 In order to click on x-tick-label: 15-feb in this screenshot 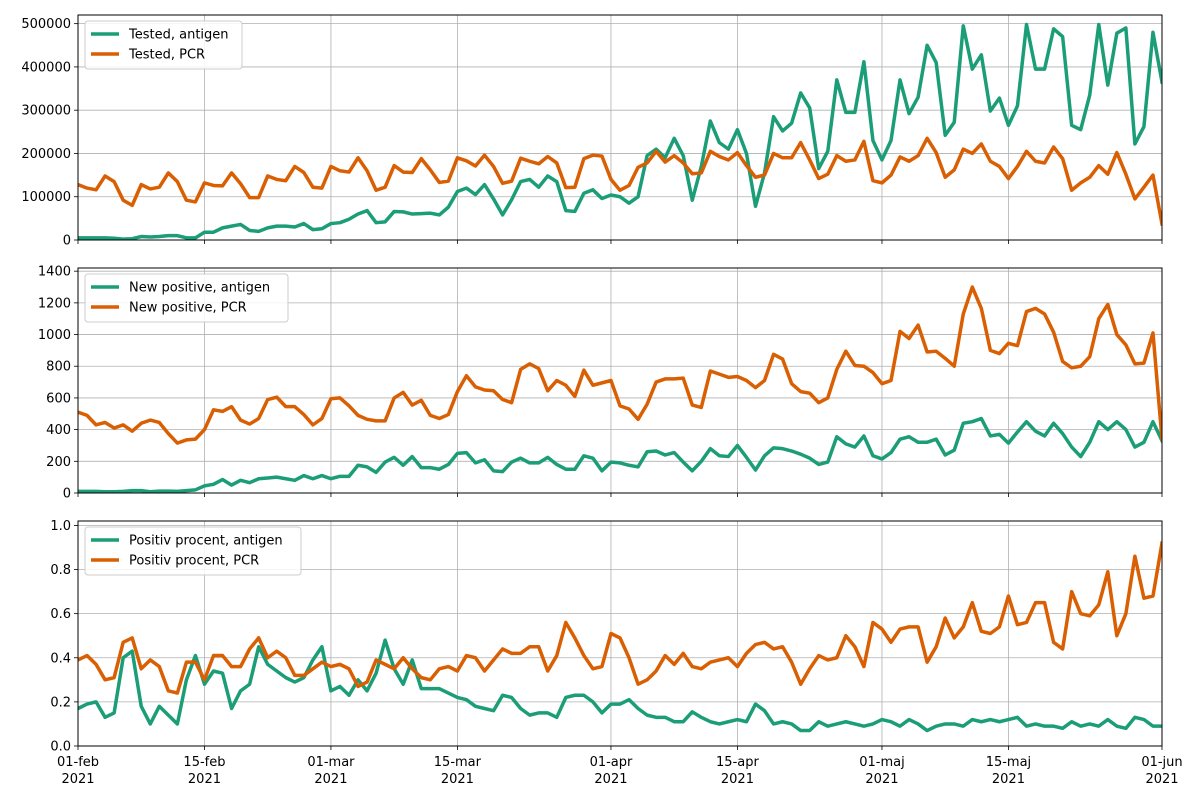, I will do `click(204, 762)`.